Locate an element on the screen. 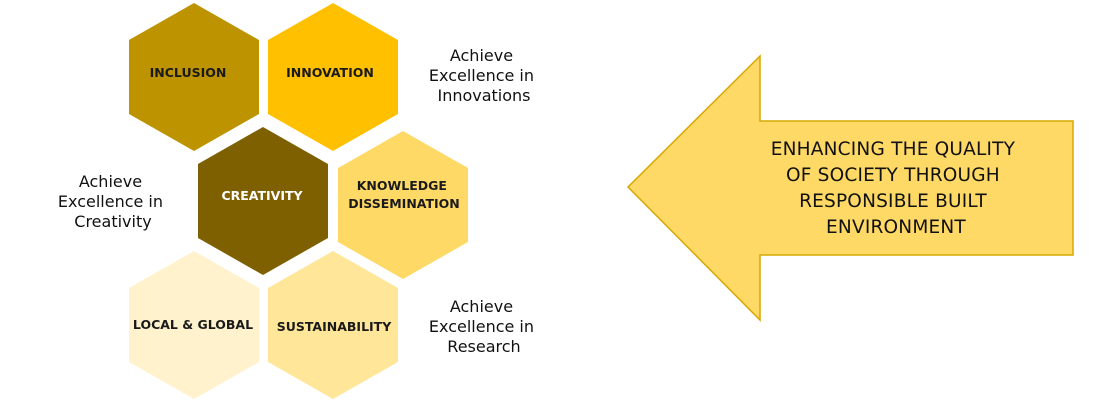 The width and height of the screenshot is (1120, 401). hex-knowledge-dissemination-shape is located at coordinates (403, 205).